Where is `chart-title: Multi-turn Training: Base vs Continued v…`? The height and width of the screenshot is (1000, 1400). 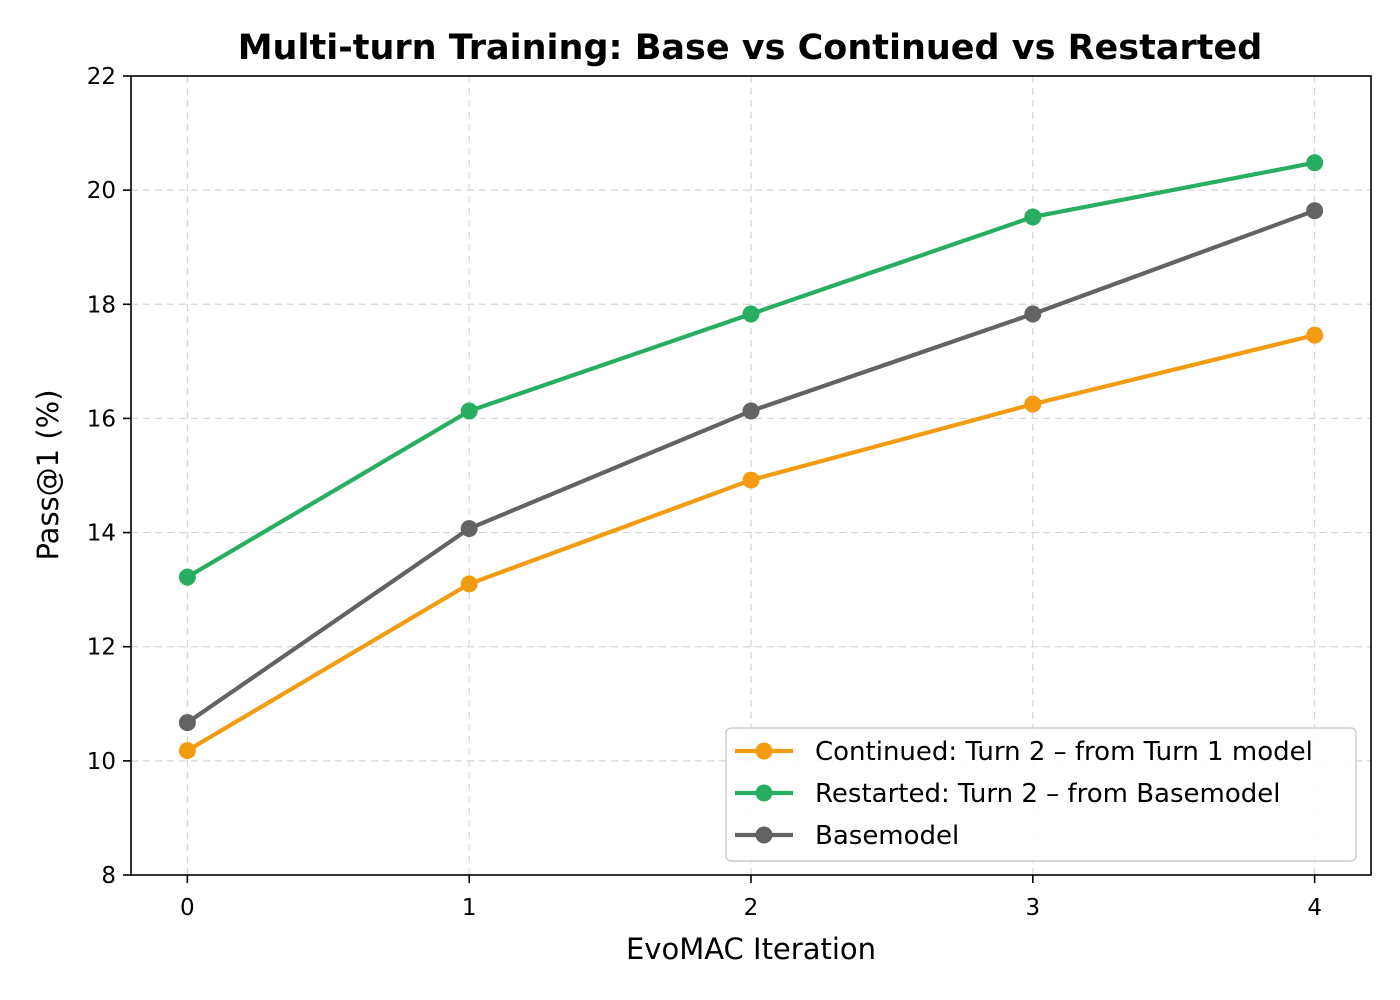
chart-title: Multi-turn Training: Base vs Continued v… is located at coordinates (750, 48).